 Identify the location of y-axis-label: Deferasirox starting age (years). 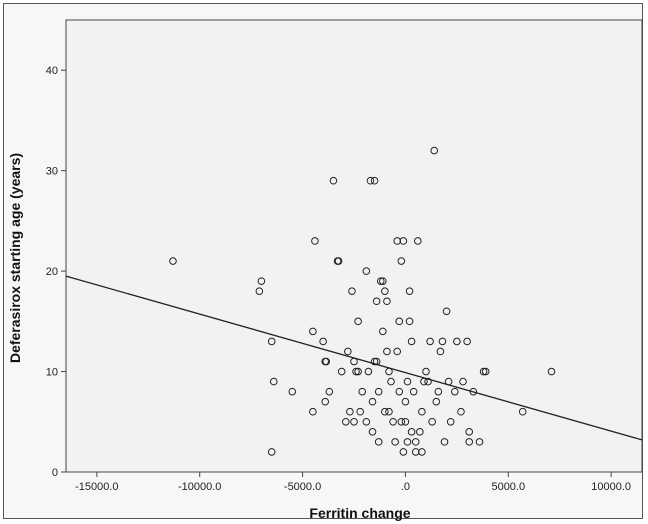
(15, 258).